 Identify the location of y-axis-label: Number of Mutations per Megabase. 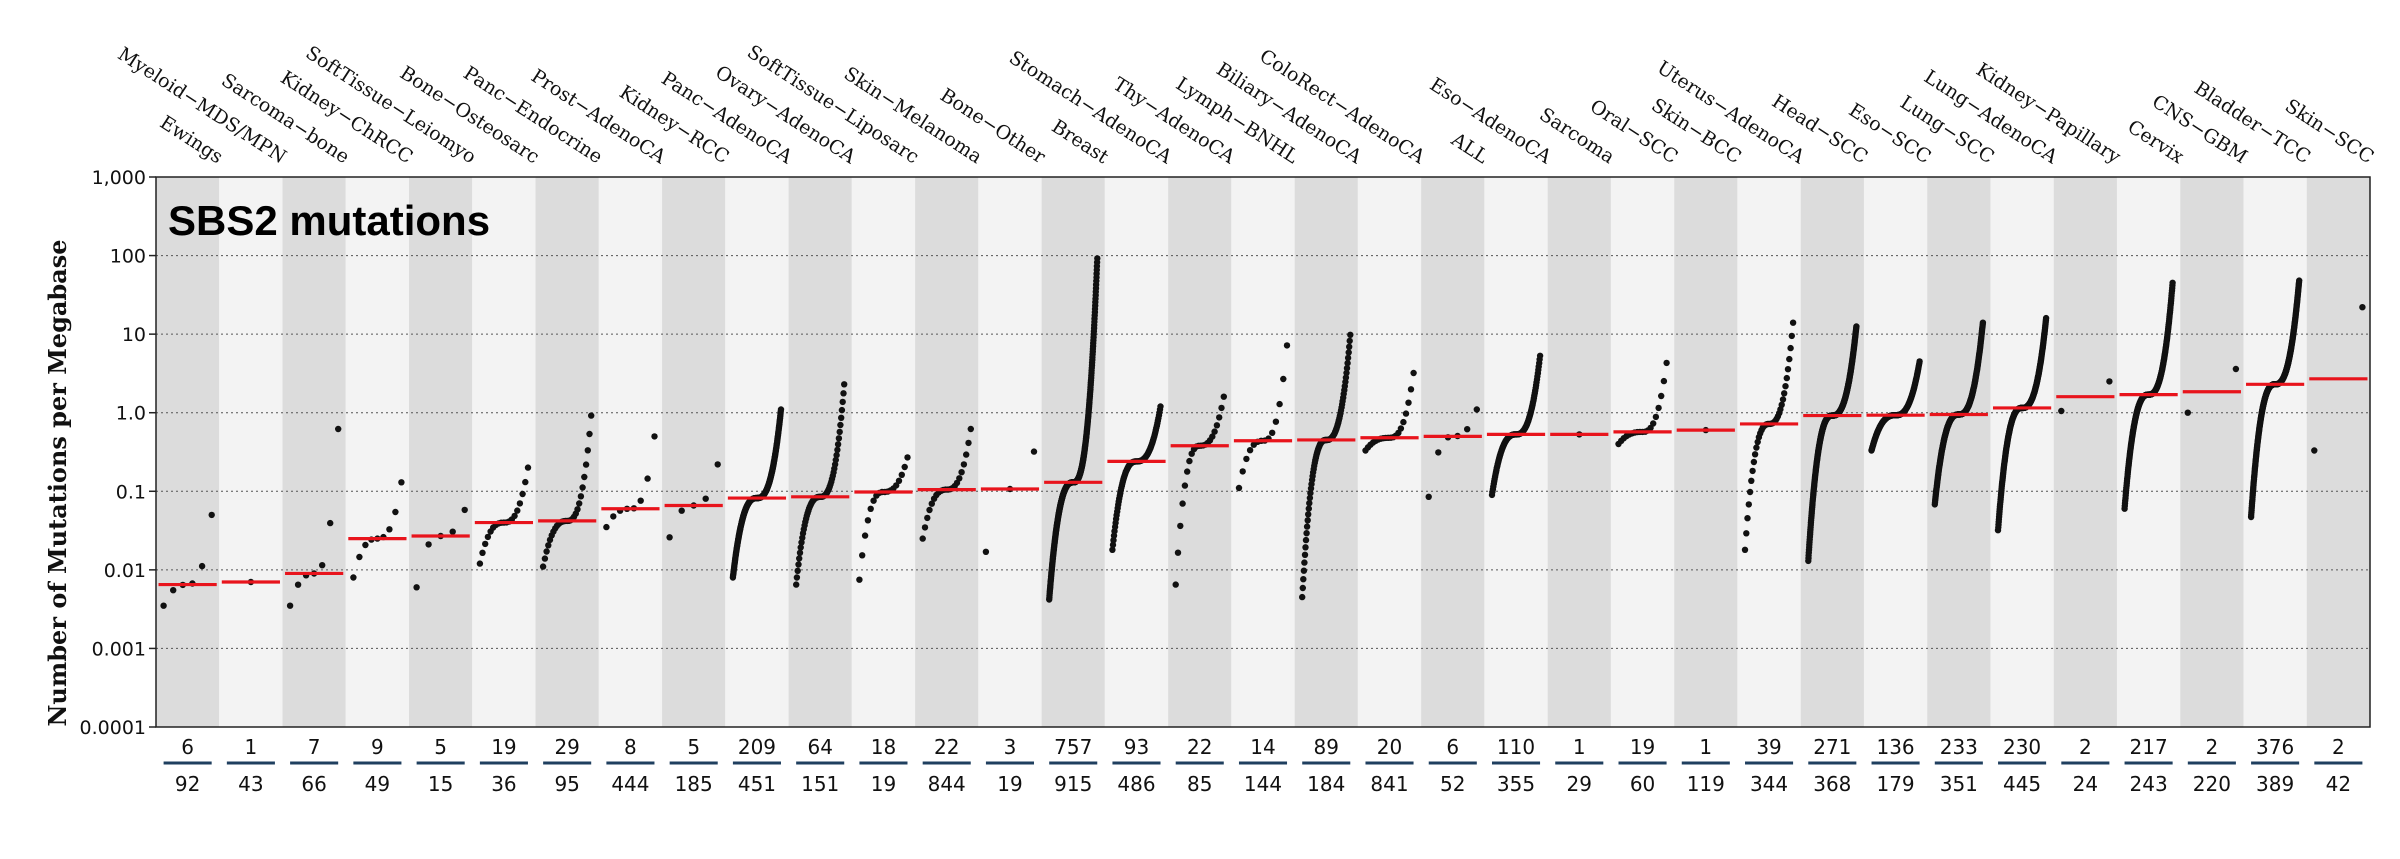
(57, 482).